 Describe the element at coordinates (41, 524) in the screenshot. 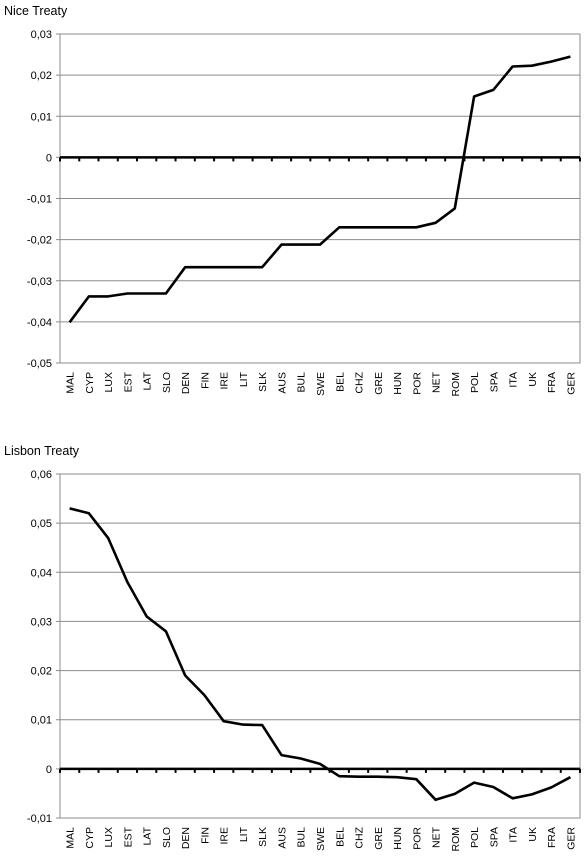

I see `y-tick-label: 0,05` at that location.